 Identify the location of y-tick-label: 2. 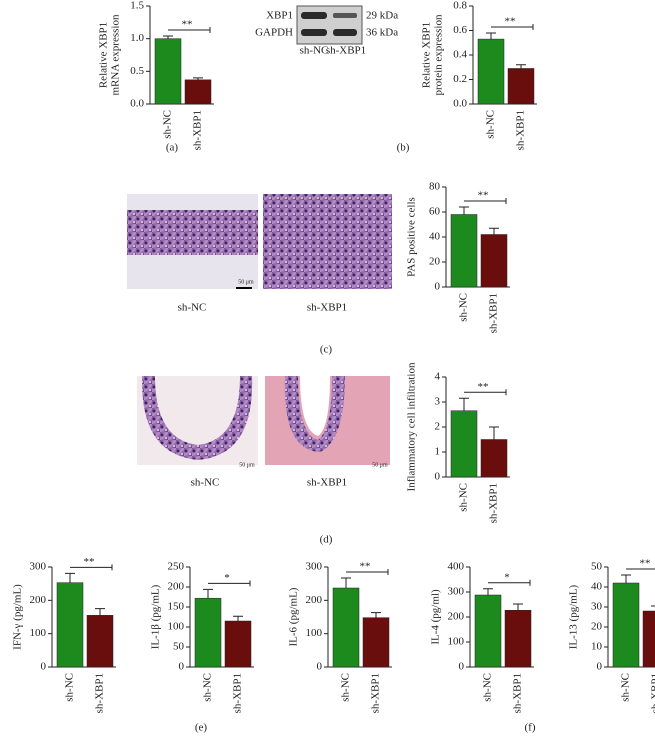
(438, 427).